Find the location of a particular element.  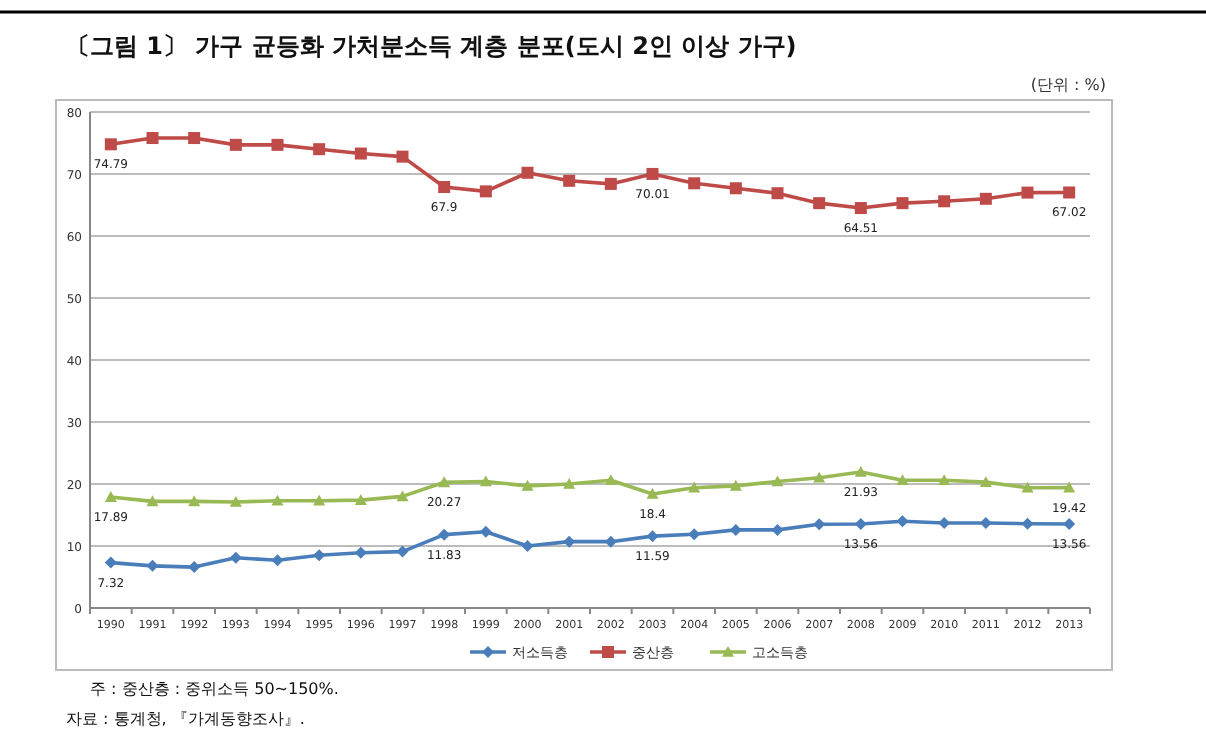

text: 주 : 중산층 : 중위소득 50∼150%. is located at coordinates (214, 689).